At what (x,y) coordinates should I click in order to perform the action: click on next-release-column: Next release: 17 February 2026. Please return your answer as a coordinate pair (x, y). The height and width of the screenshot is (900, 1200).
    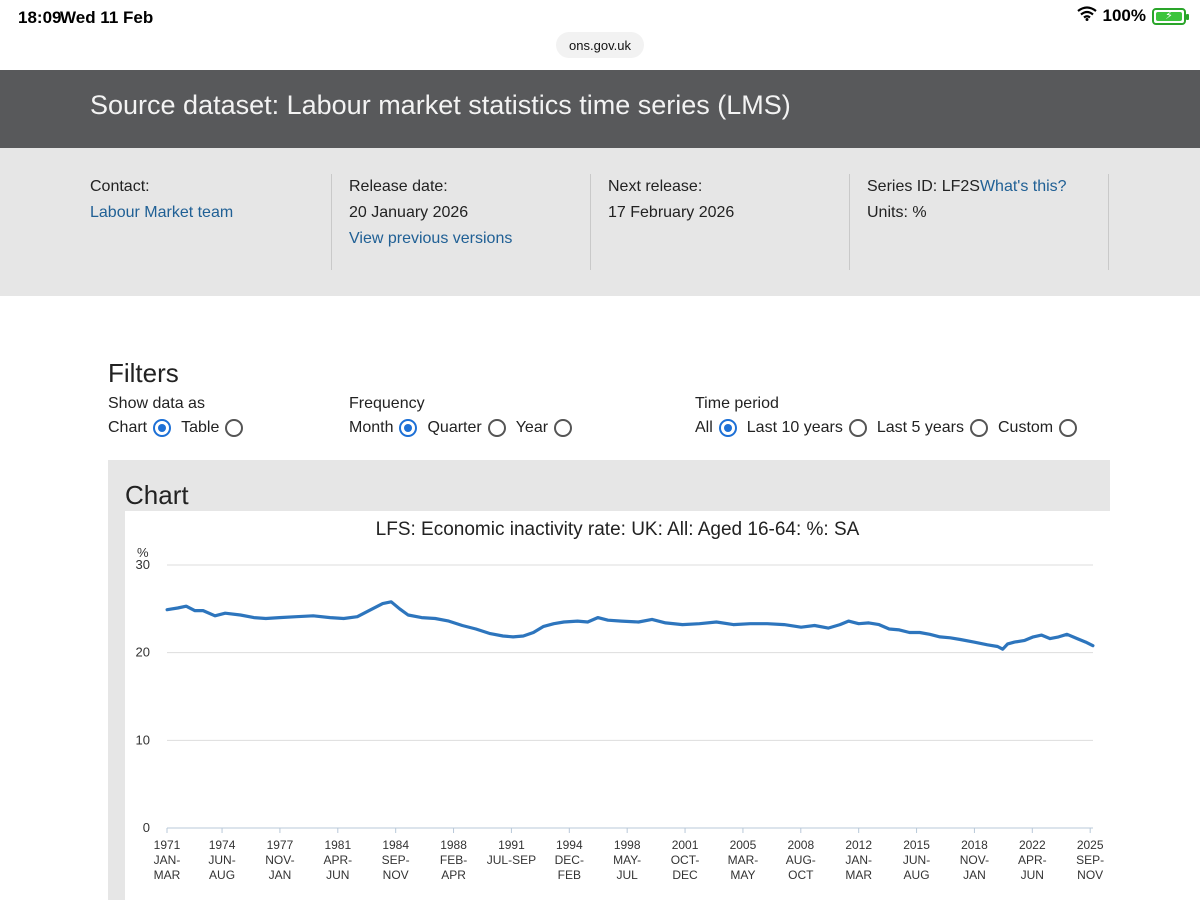
    Looking at the image, I should click on (729, 222).